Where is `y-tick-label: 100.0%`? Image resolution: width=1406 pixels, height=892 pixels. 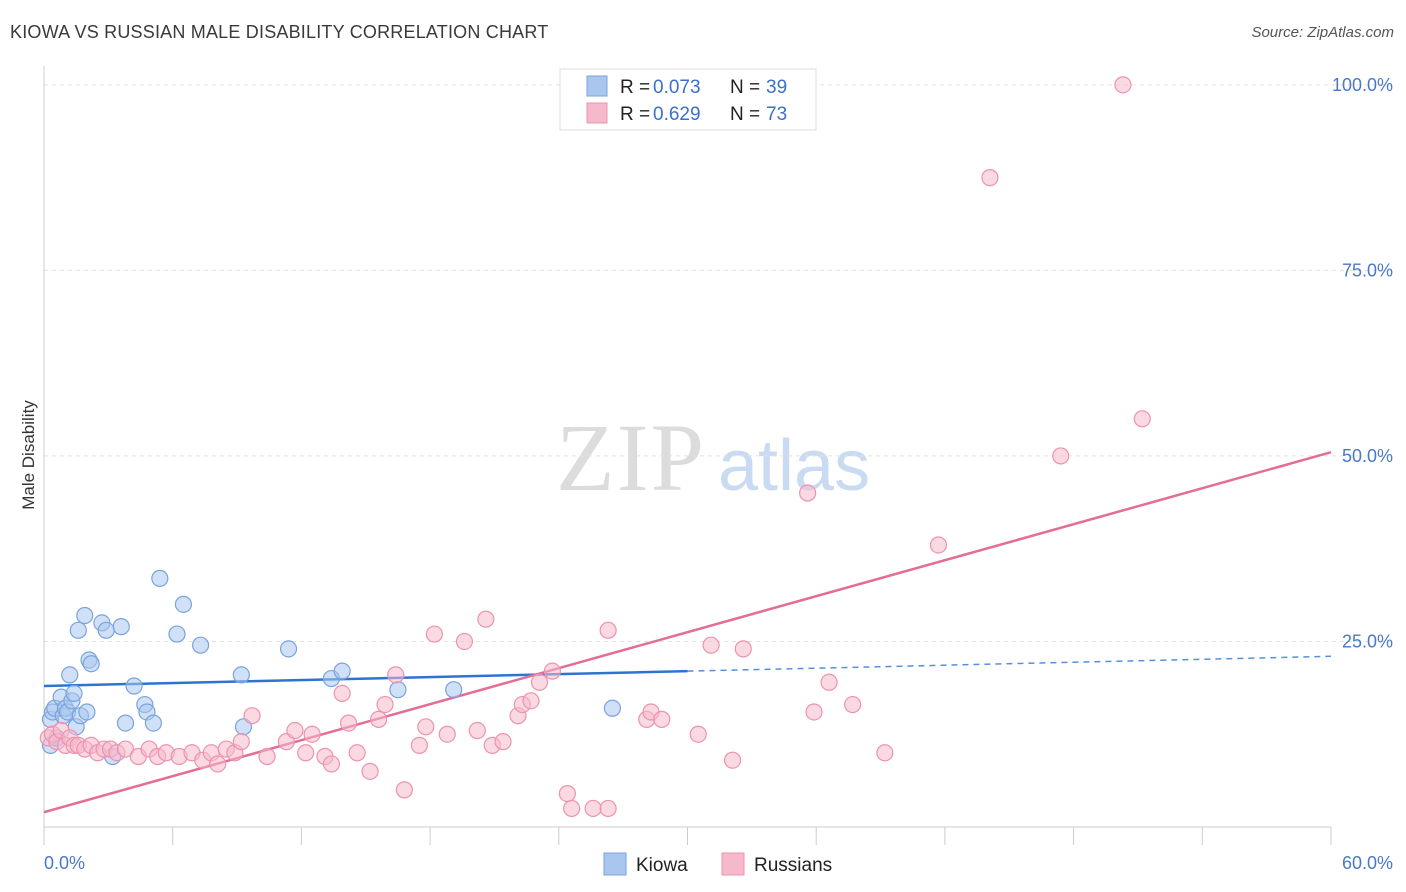 y-tick-label: 100.0% is located at coordinates (1362, 85).